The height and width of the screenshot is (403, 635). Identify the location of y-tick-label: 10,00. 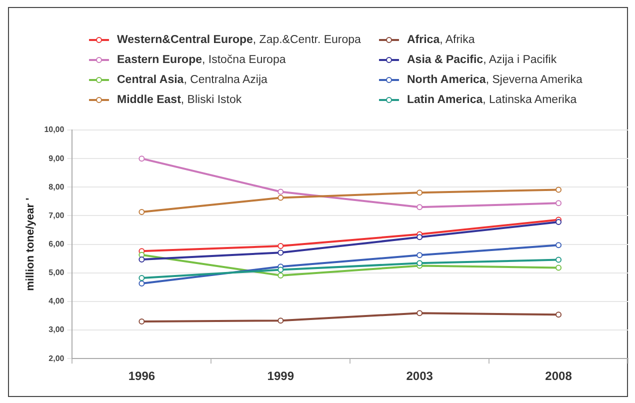
(54, 129).